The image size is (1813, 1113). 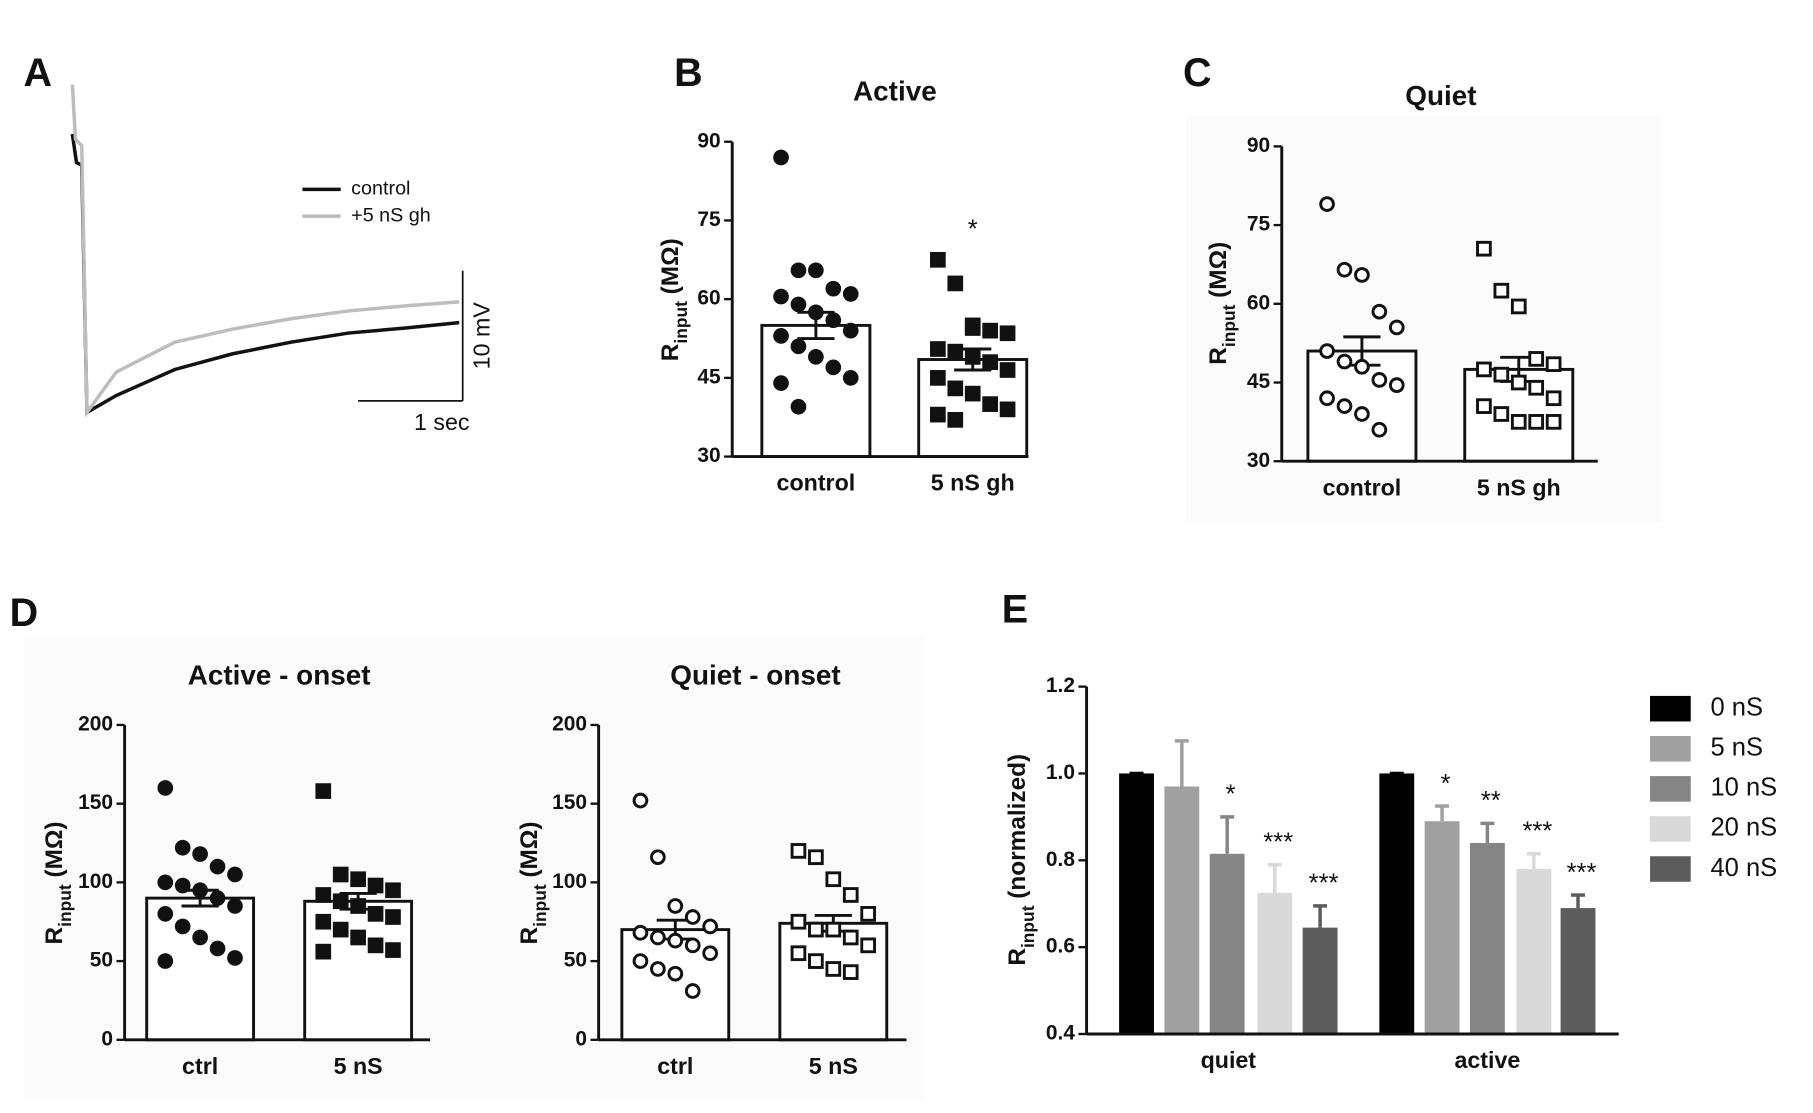 I want to click on legend-label: control, so click(x=380, y=189).